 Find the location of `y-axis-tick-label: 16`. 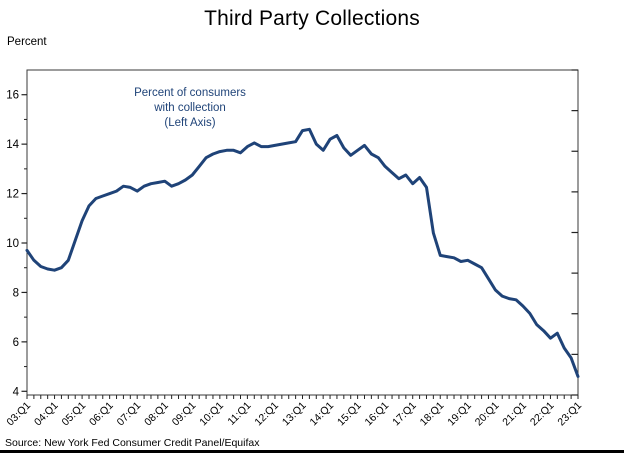

y-axis-tick-label: 16 is located at coordinates (12, 96).